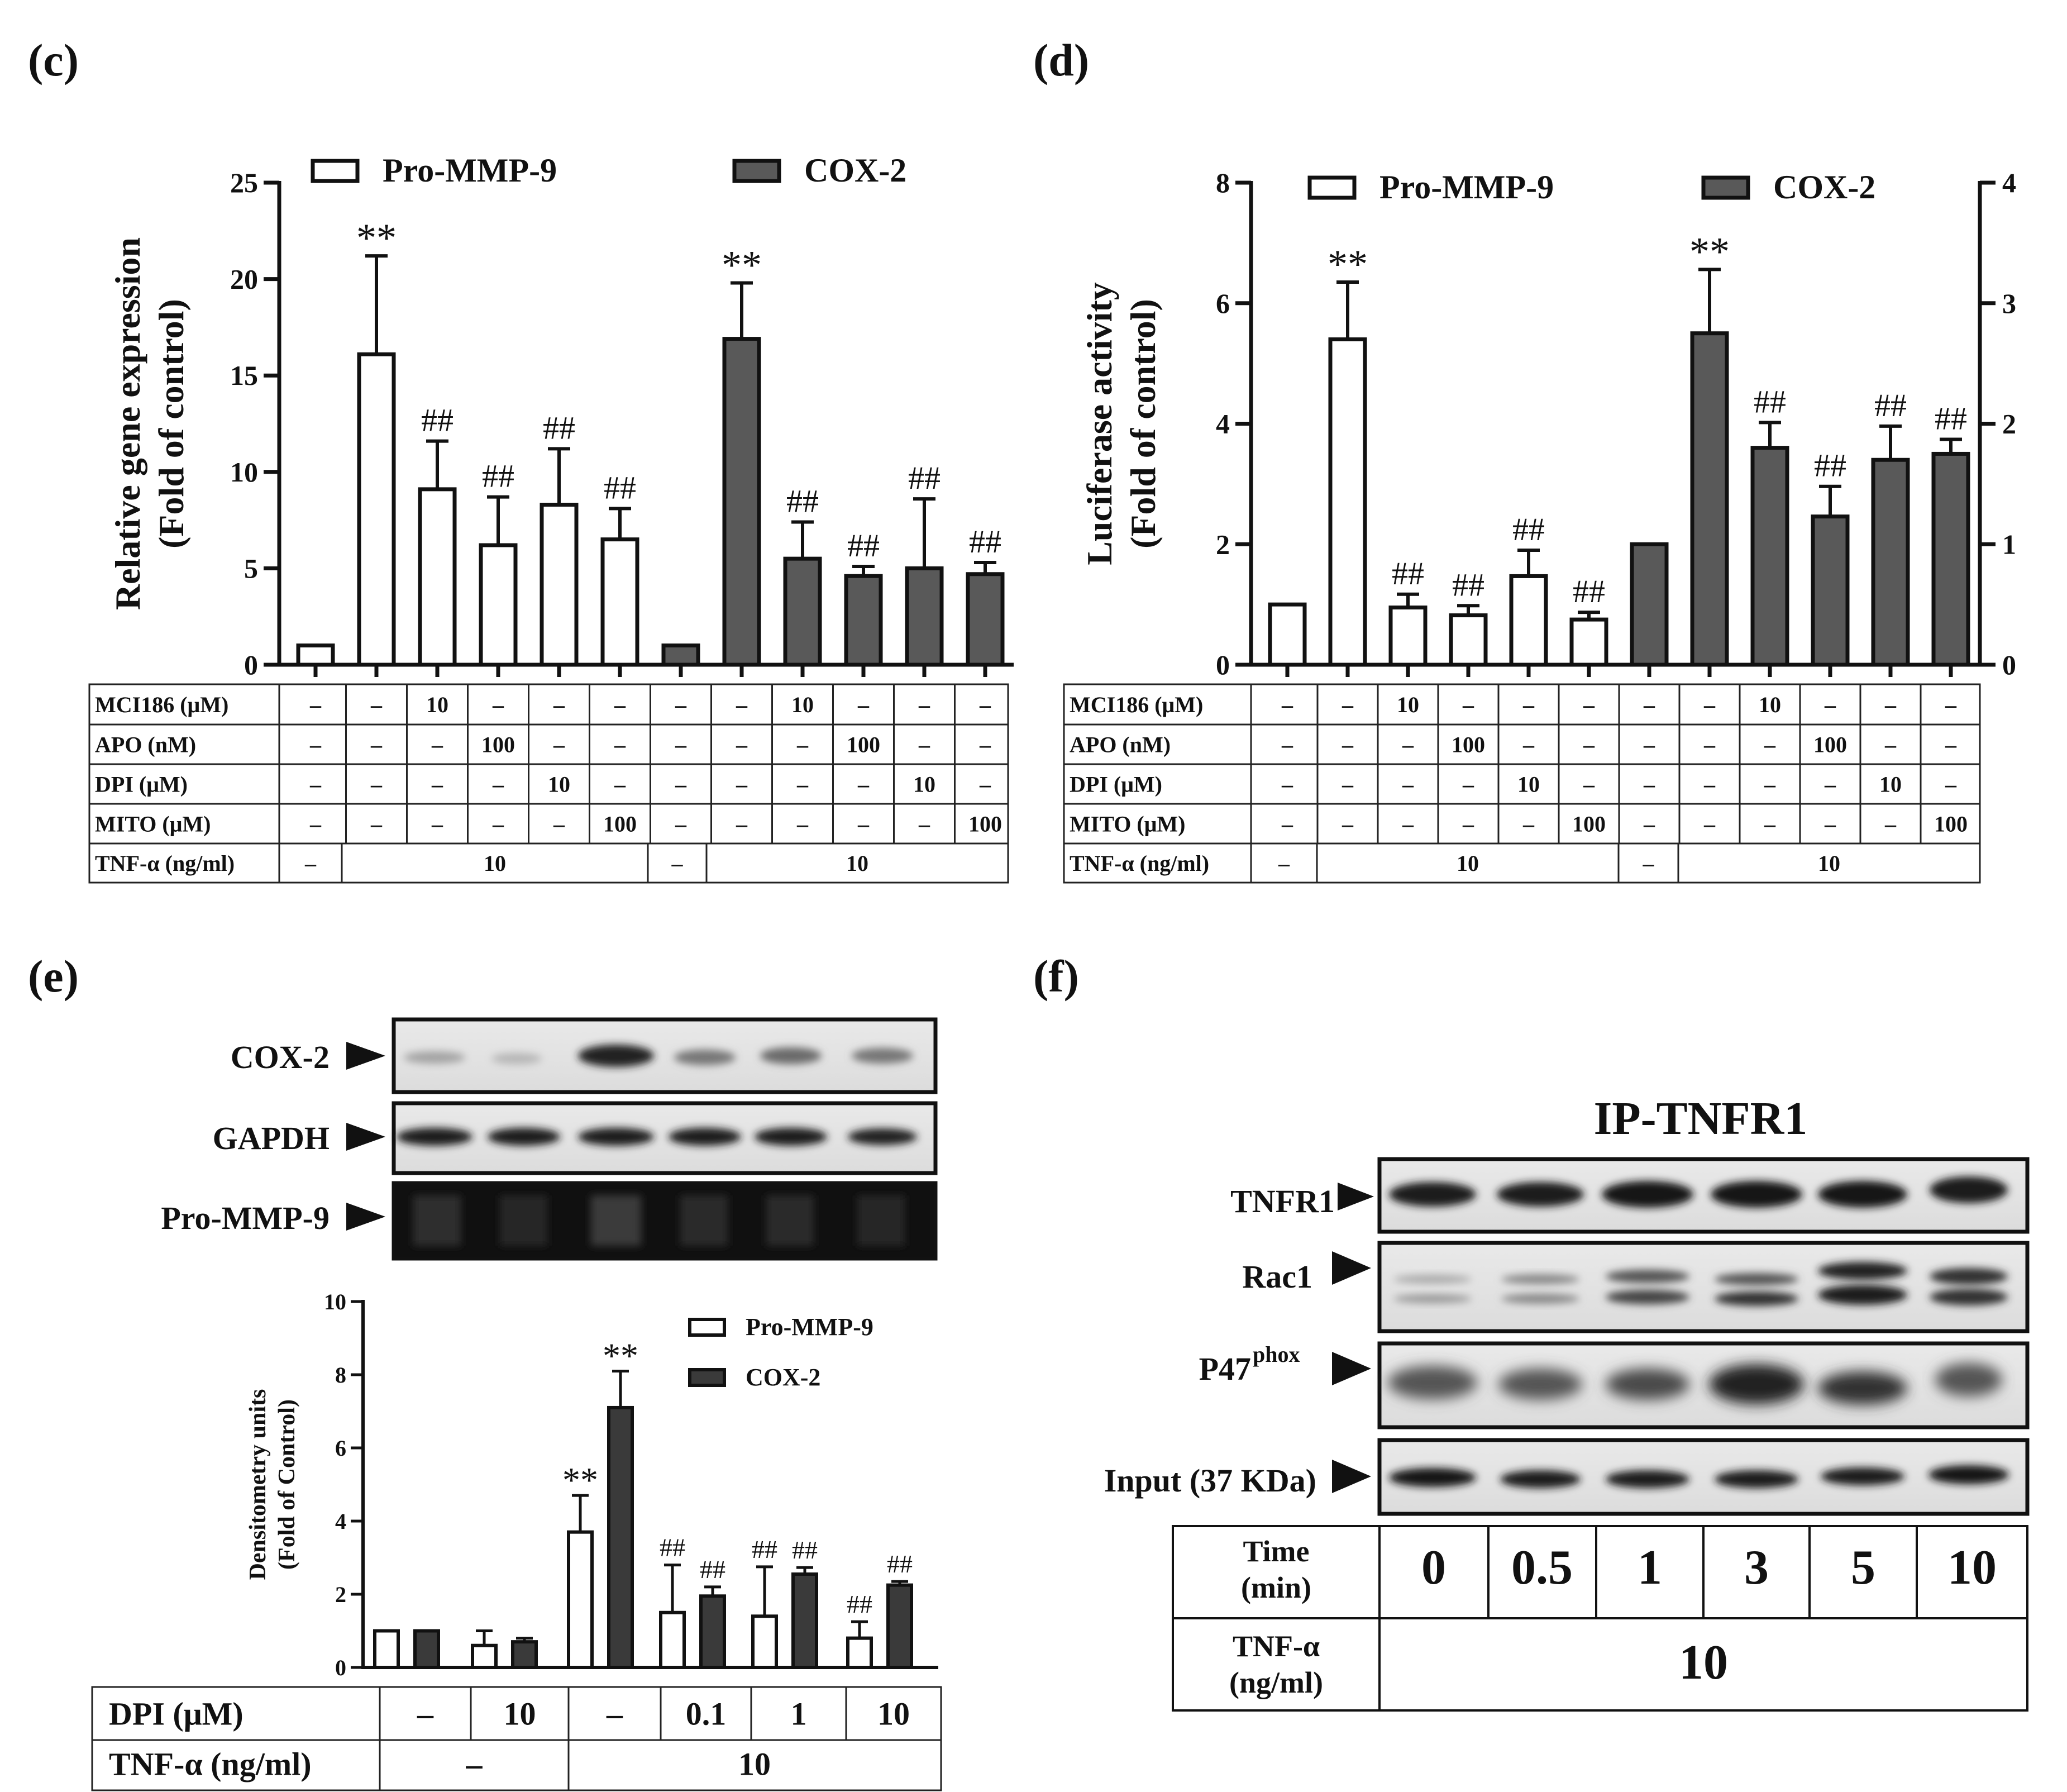 Image resolution: width=2067 pixels, height=1792 pixels. What do you see at coordinates (516, 1738) in the screenshot?
I see `condition-table` at bounding box center [516, 1738].